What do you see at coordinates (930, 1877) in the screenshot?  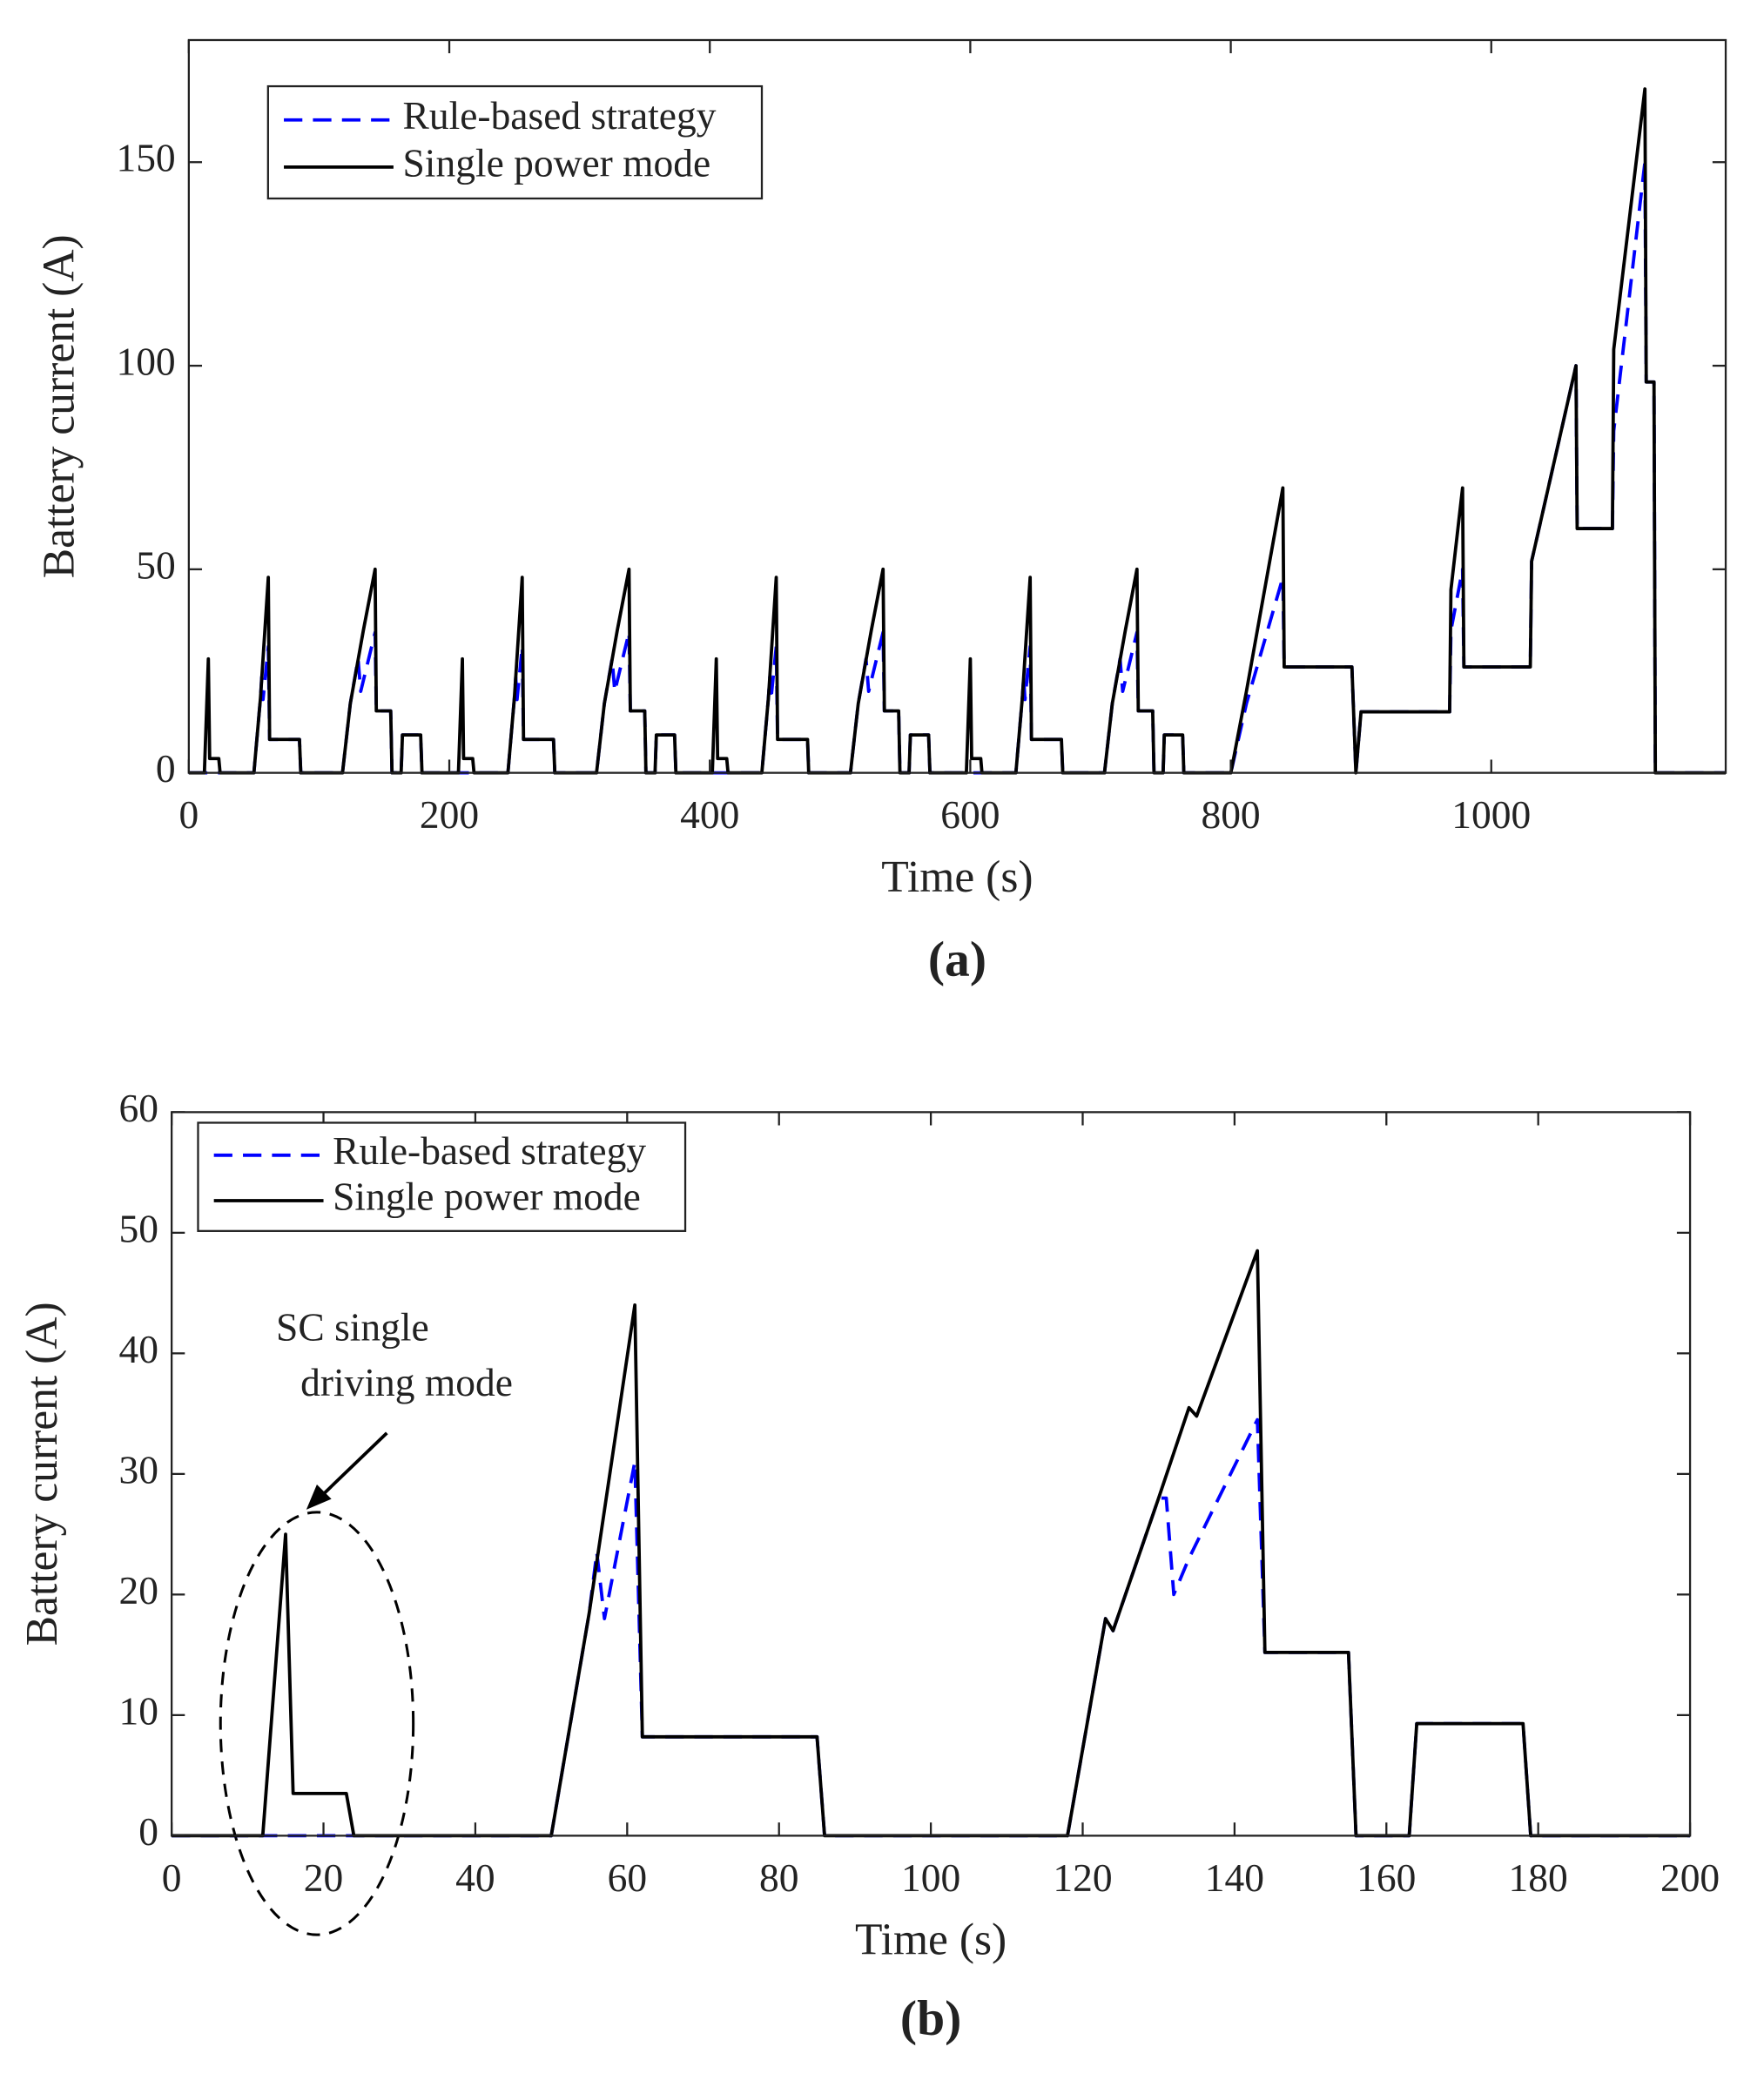 I see `x-tick-label: 100` at bounding box center [930, 1877].